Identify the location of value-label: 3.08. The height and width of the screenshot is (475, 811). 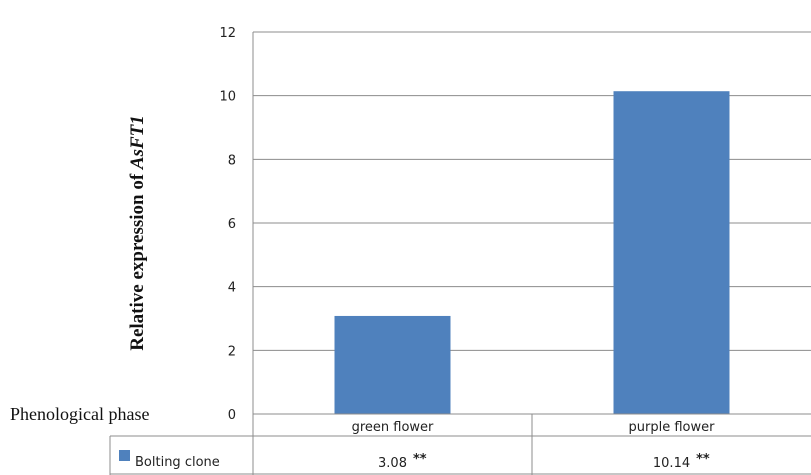
(392, 463).